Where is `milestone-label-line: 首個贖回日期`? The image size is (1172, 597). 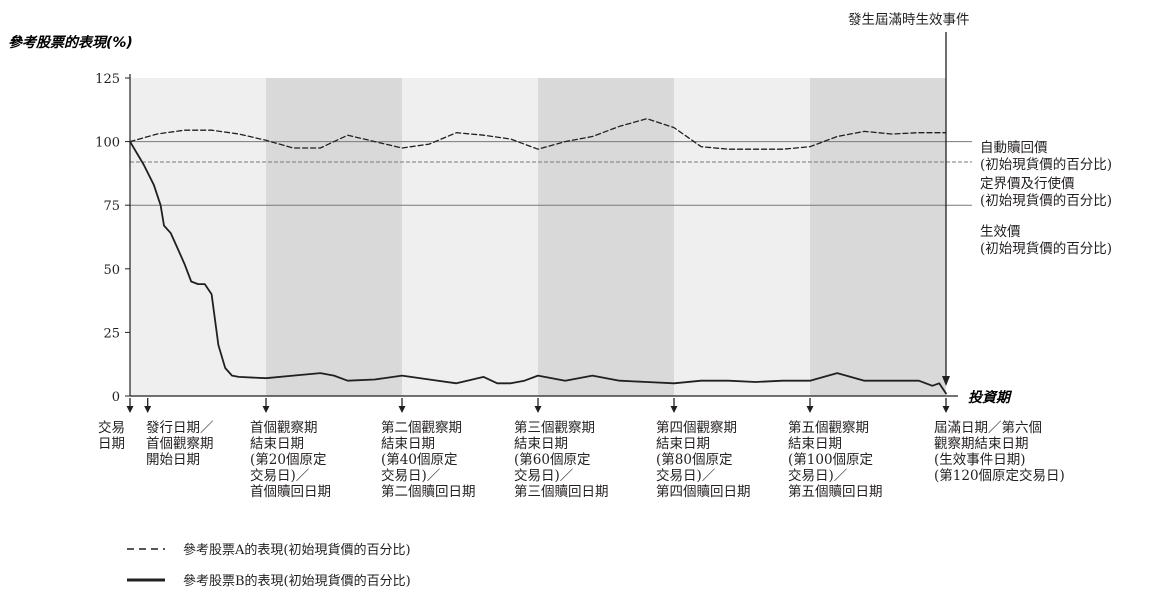
milestone-label-line: 首個贖回日期 is located at coordinates (290, 492).